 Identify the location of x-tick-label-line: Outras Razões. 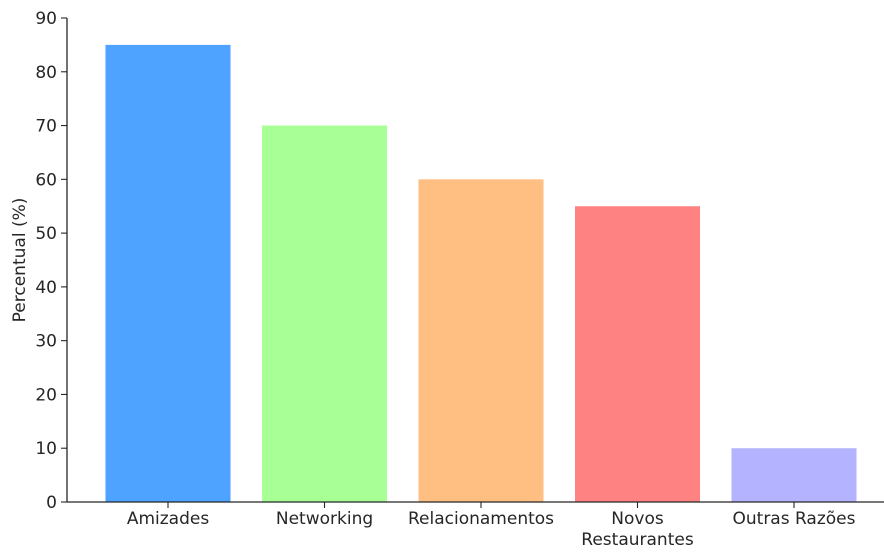
(794, 519).